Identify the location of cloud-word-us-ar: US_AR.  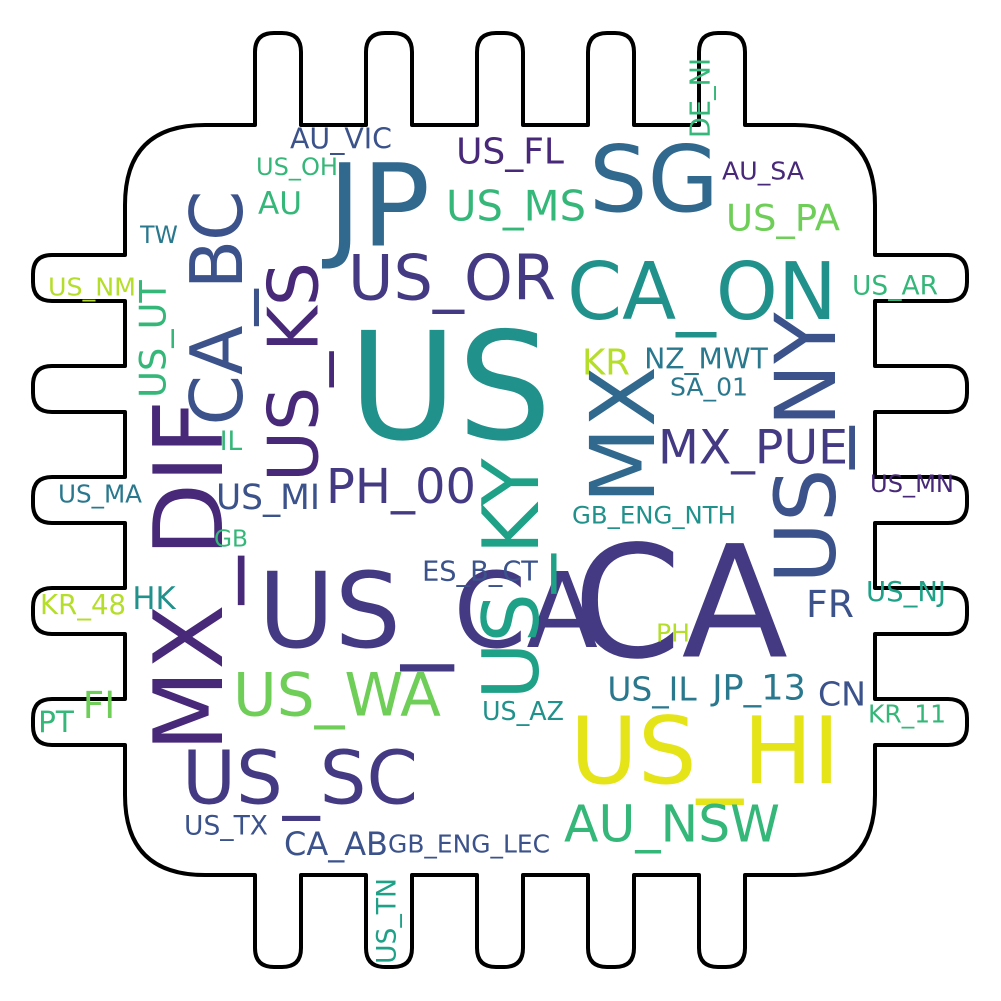
(895, 286).